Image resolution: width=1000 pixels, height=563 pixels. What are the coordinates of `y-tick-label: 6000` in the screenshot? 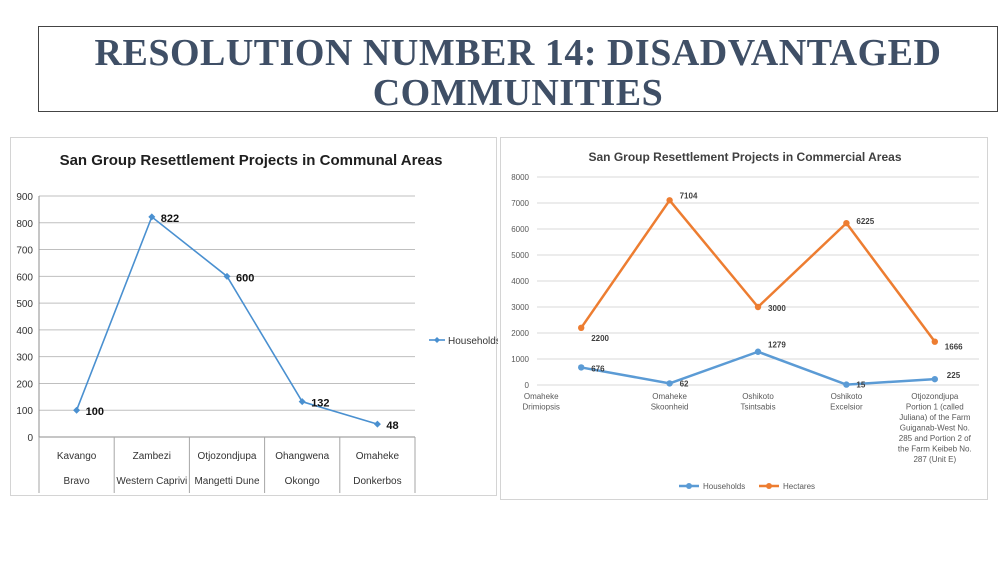 It's located at (520, 229).